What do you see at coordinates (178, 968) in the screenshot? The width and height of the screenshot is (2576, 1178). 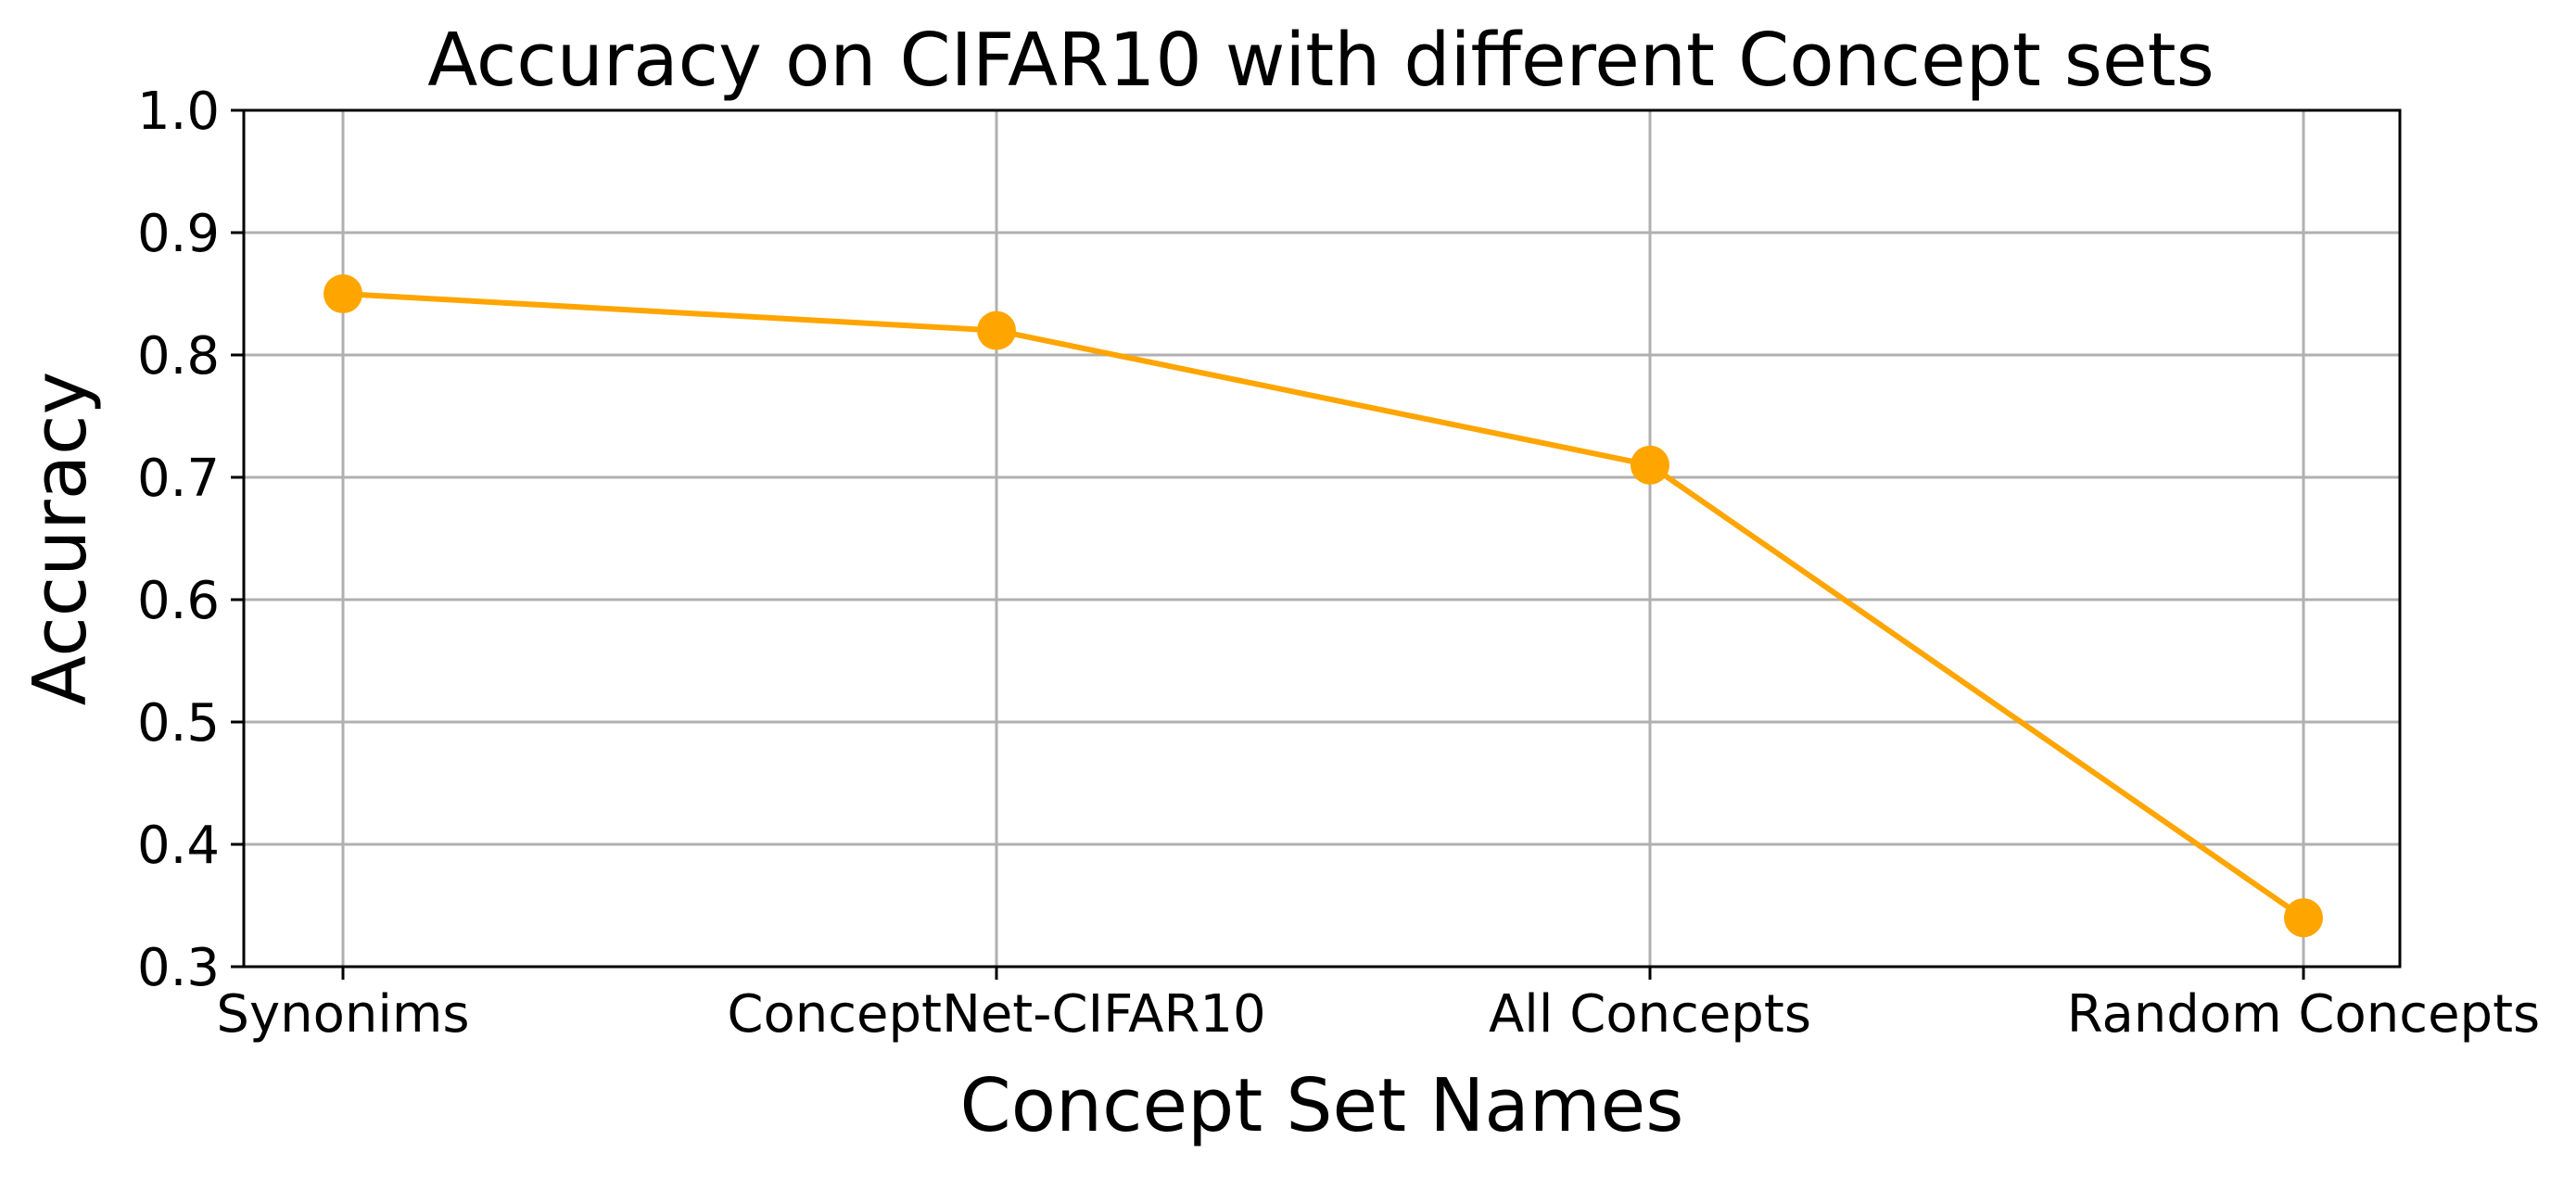 I see `y-tick-label: 0.3` at bounding box center [178, 968].